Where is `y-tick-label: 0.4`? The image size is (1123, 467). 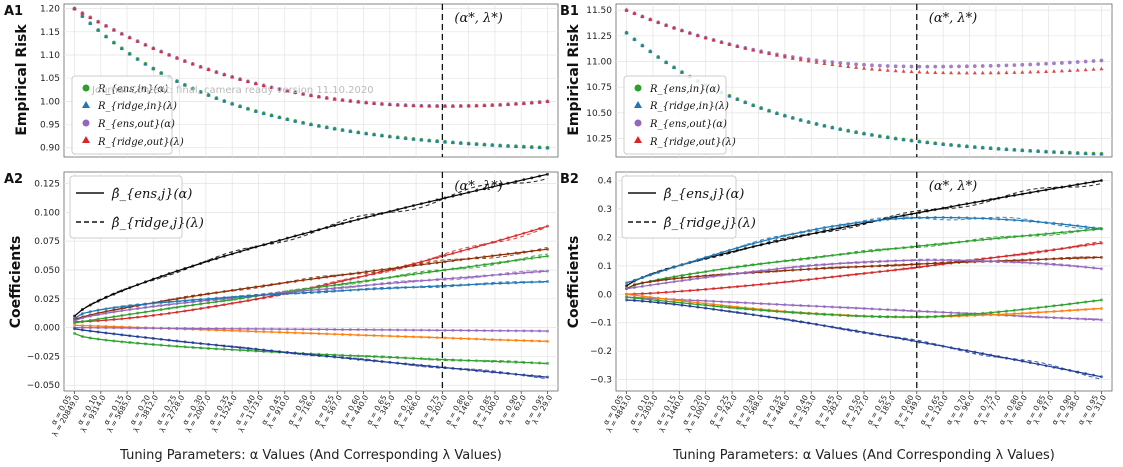
y-tick-label: 0.4 is located at coordinates (605, 182).